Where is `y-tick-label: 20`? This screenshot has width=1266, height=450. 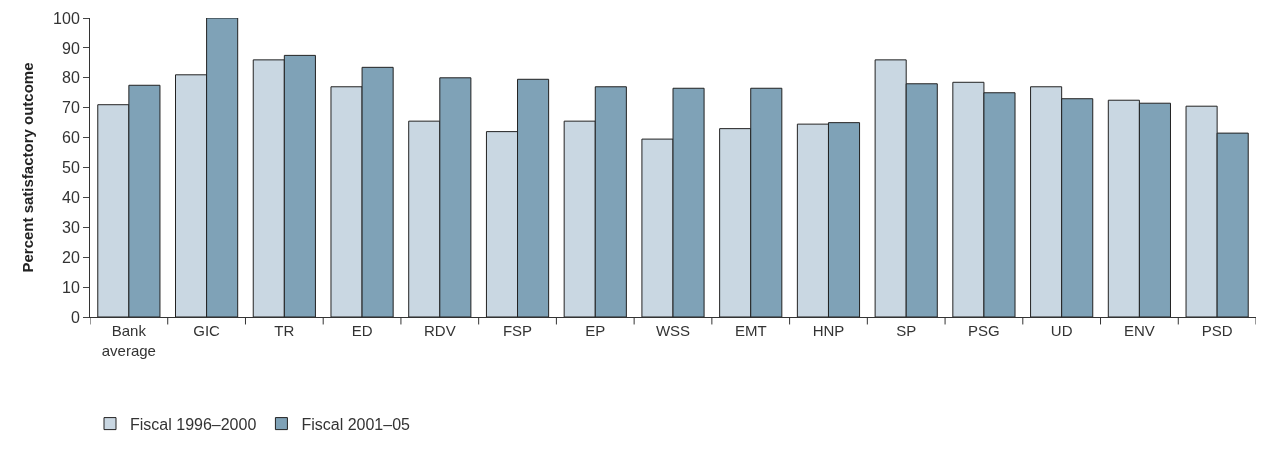 y-tick-label: 20 is located at coordinates (71, 257).